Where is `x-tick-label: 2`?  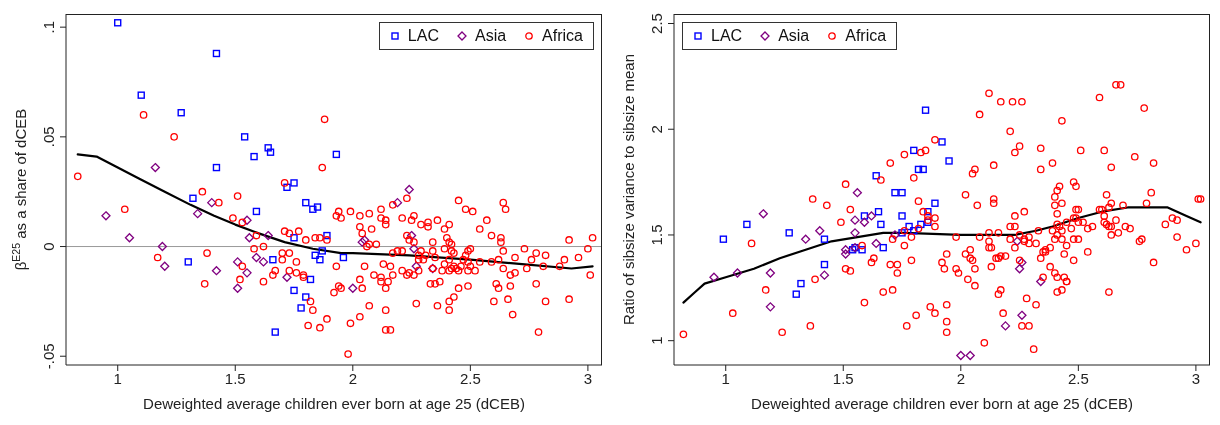 x-tick-label: 2 is located at coordinates (960, 378).